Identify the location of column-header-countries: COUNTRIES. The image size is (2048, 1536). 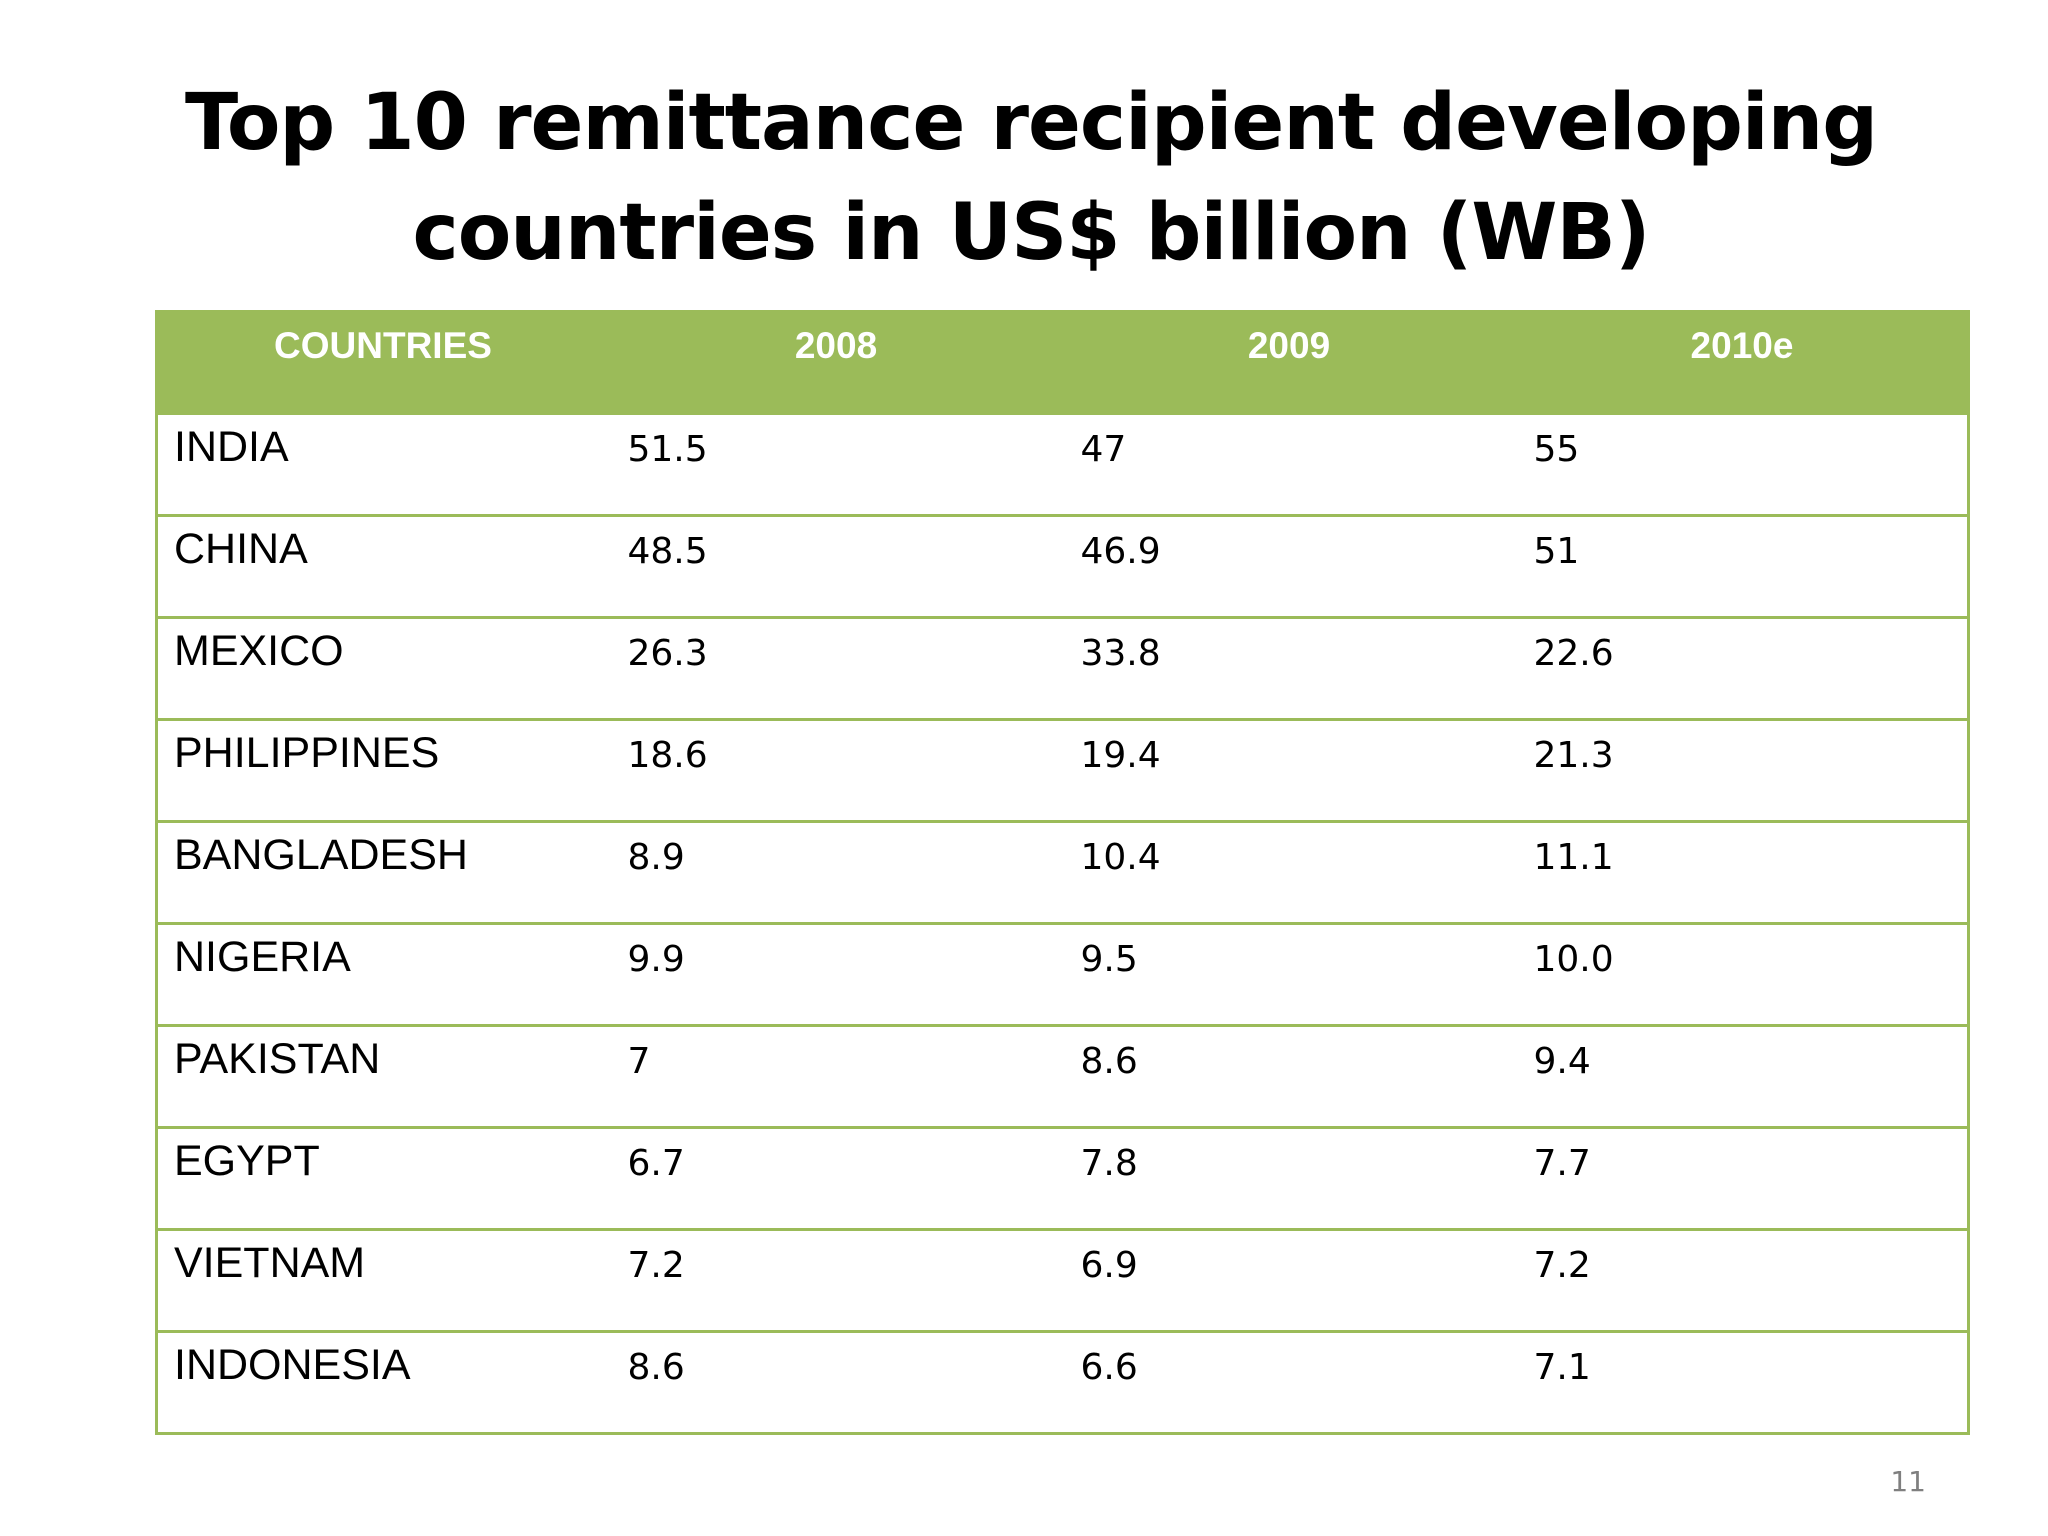
(383, 362).